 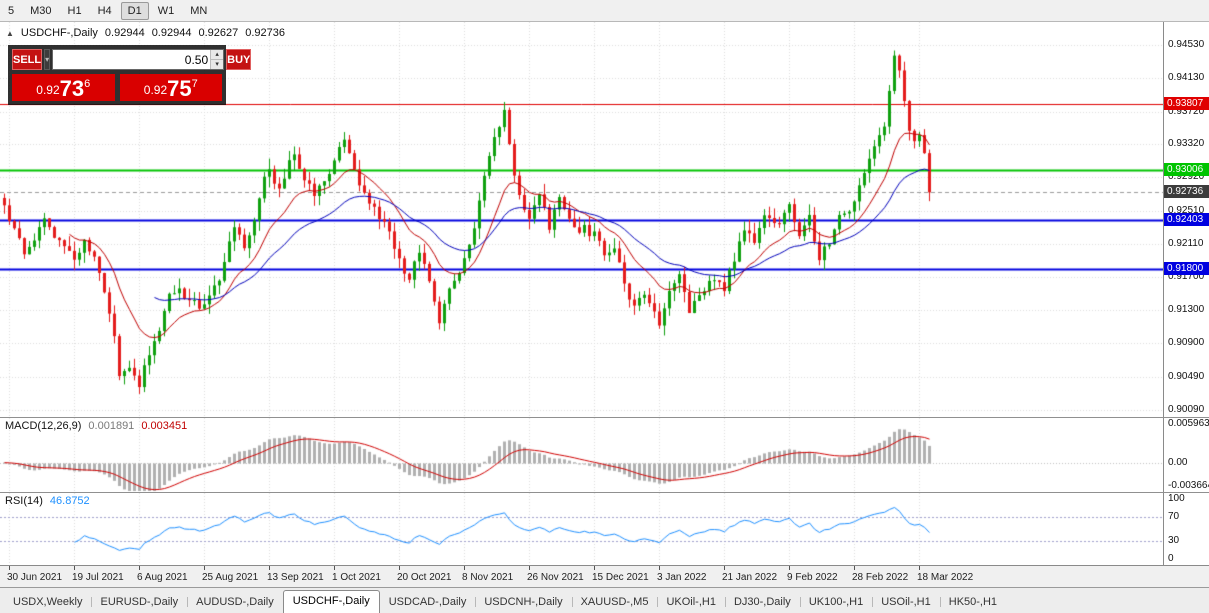 What do you see at coordinates (10, 33) in the screenshot?
I see `collapse-panel-icon: ▲` at bounding box center [10, 33].